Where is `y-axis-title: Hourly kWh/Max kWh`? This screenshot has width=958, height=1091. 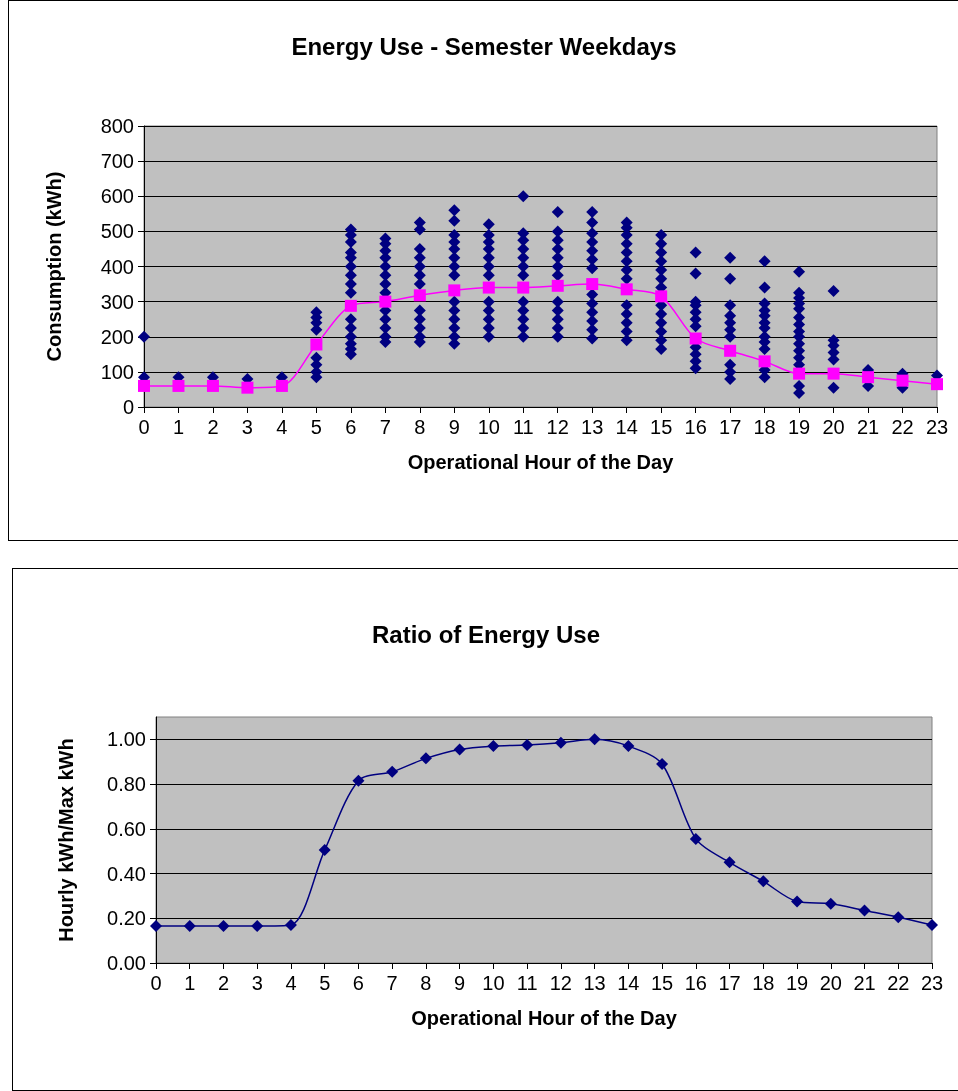
y-axis-title: Hourly kWh/Max kWh is located at coordinates (66, 840).